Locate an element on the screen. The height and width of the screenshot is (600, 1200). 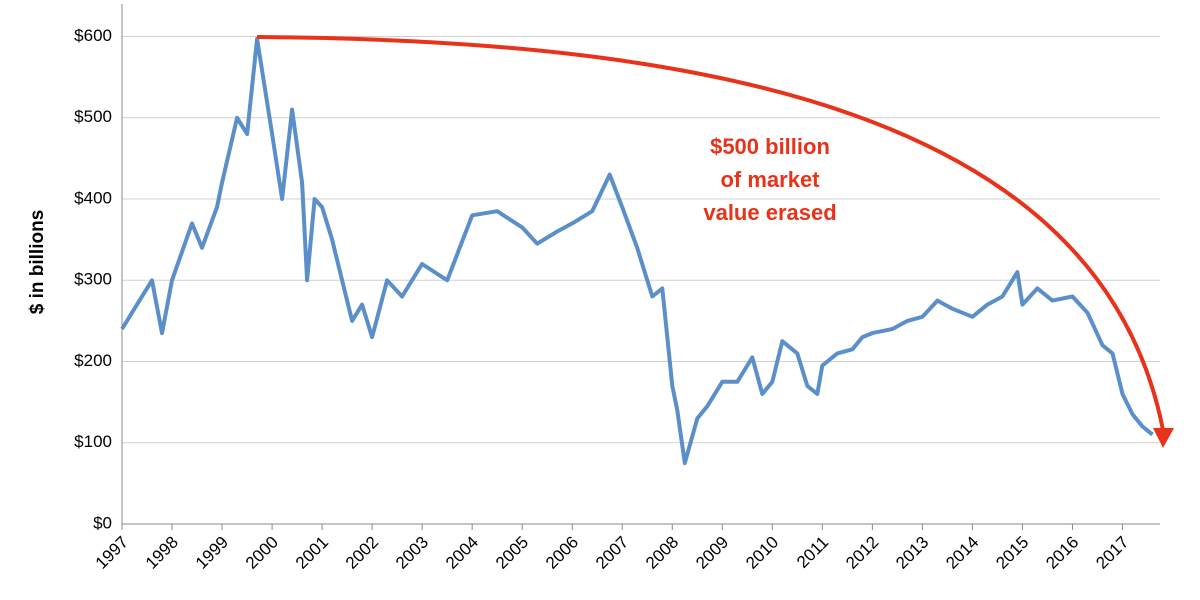
x-tick-label: 2007 is located at coordinates (612, 553).